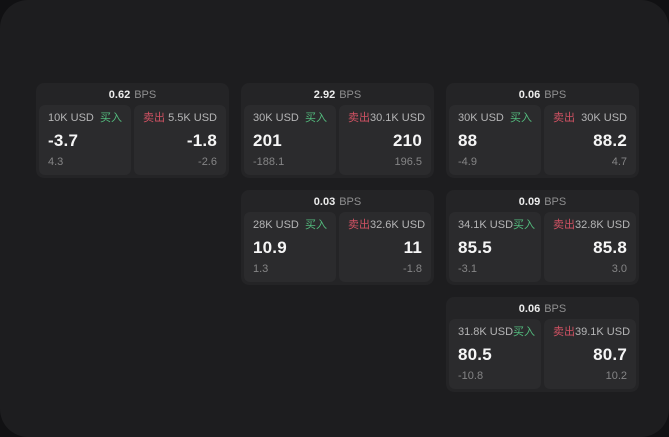 This screenshot has width=669, height=437. What do you see at coordinates (290, 140) in the screenshot?
I see `buy-tile: 30K USD 买入 201 -188.1` at bounding box center [290, 140].